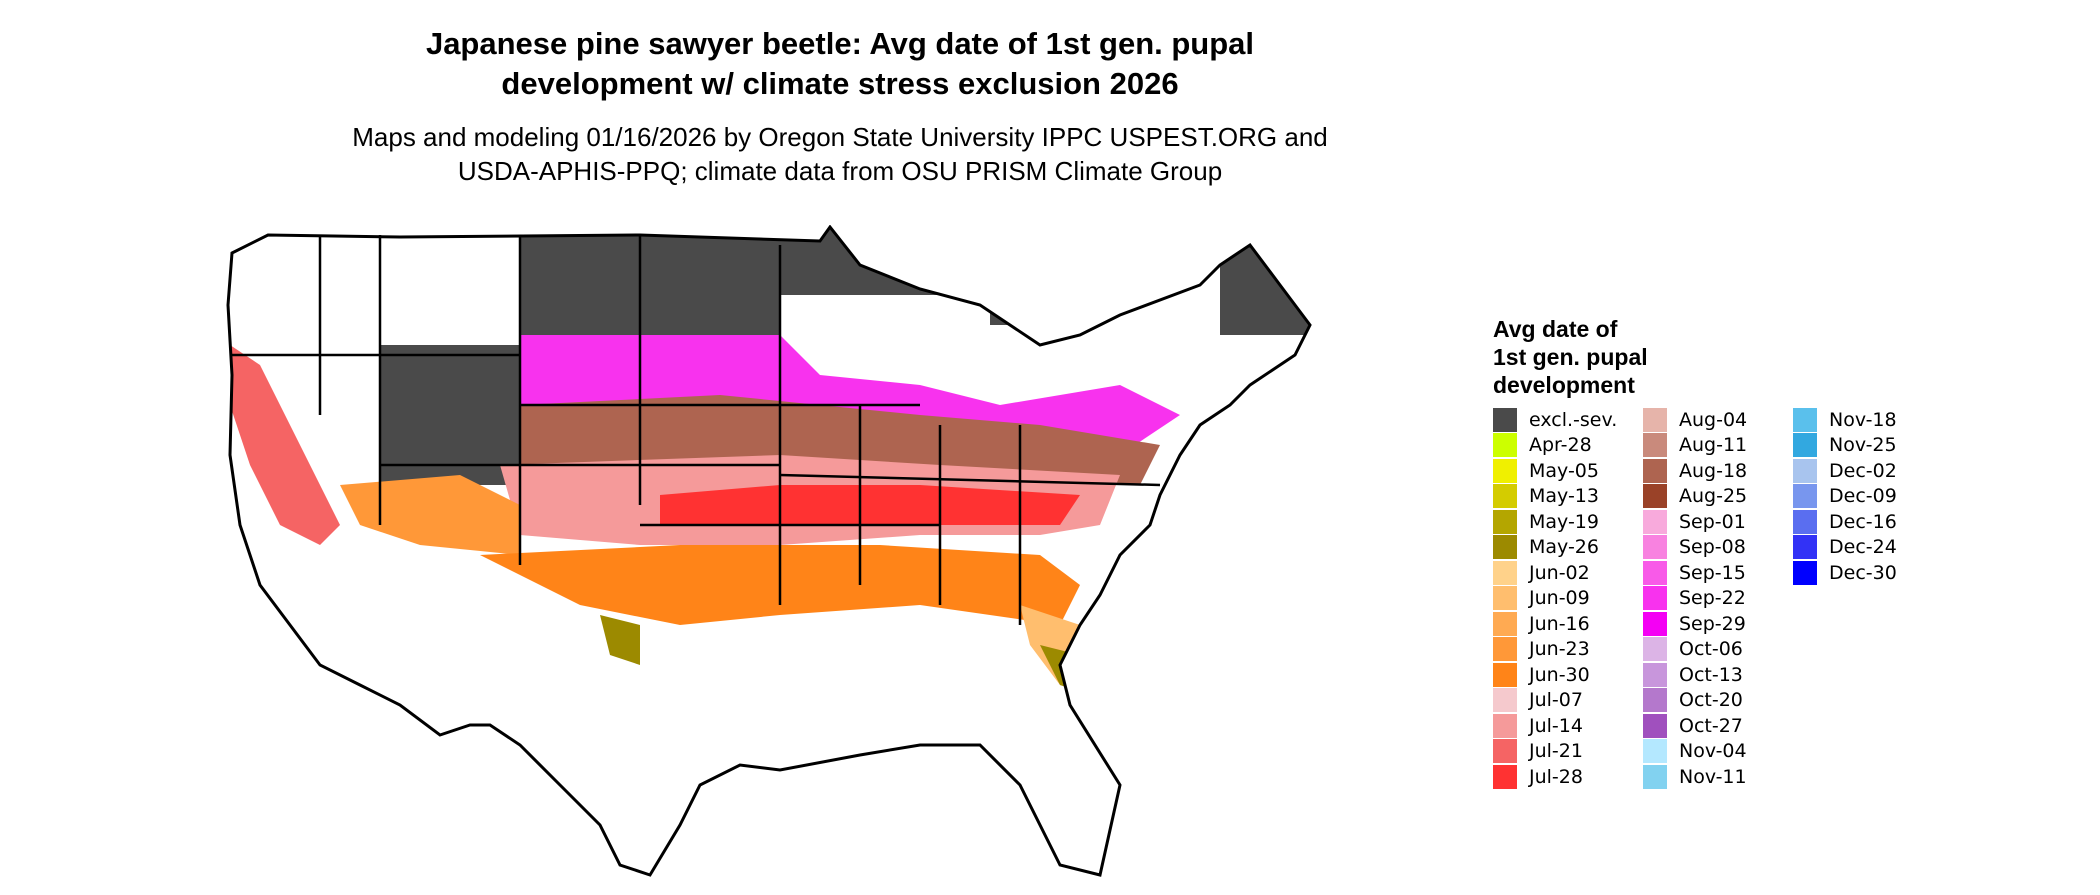  I want to click on legend-title: Avg date of 1st gen. pupal development, so click(1718, 357).